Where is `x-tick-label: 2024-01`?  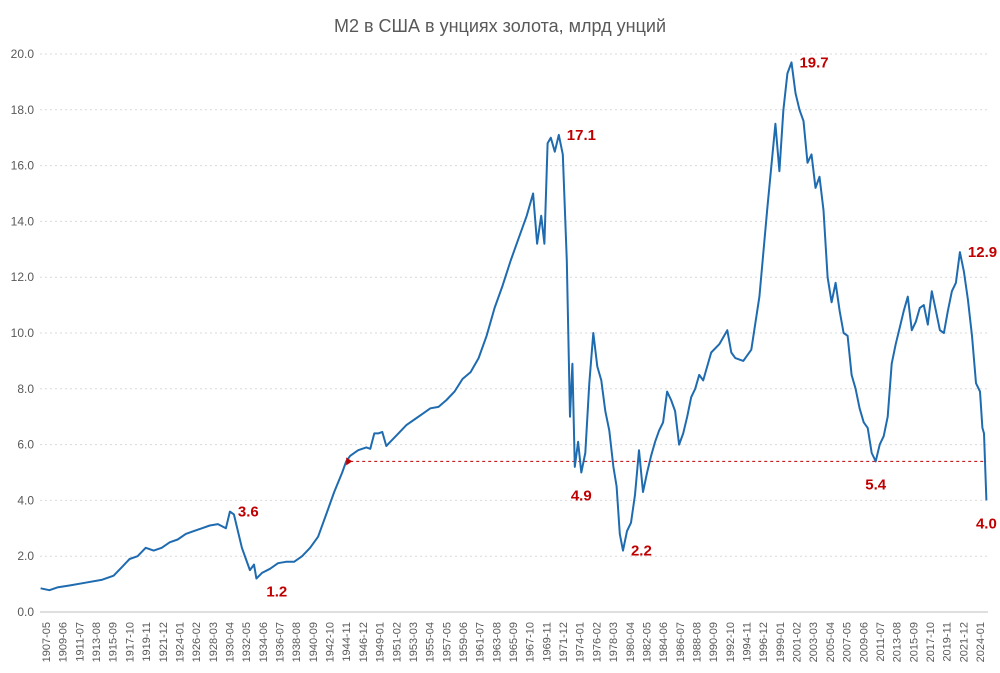 x-tick-label: 2024-01 is located at coordinates (981, 642).